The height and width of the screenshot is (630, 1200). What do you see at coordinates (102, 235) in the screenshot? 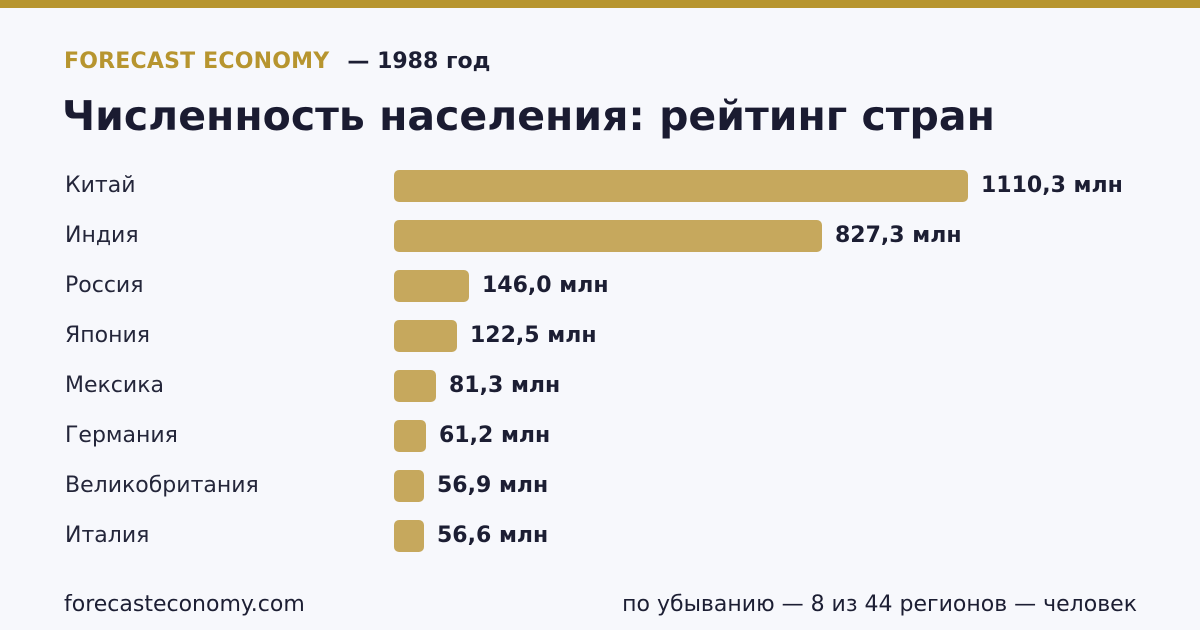
I see `category-label: Индия` at bounding box center [102, 235].